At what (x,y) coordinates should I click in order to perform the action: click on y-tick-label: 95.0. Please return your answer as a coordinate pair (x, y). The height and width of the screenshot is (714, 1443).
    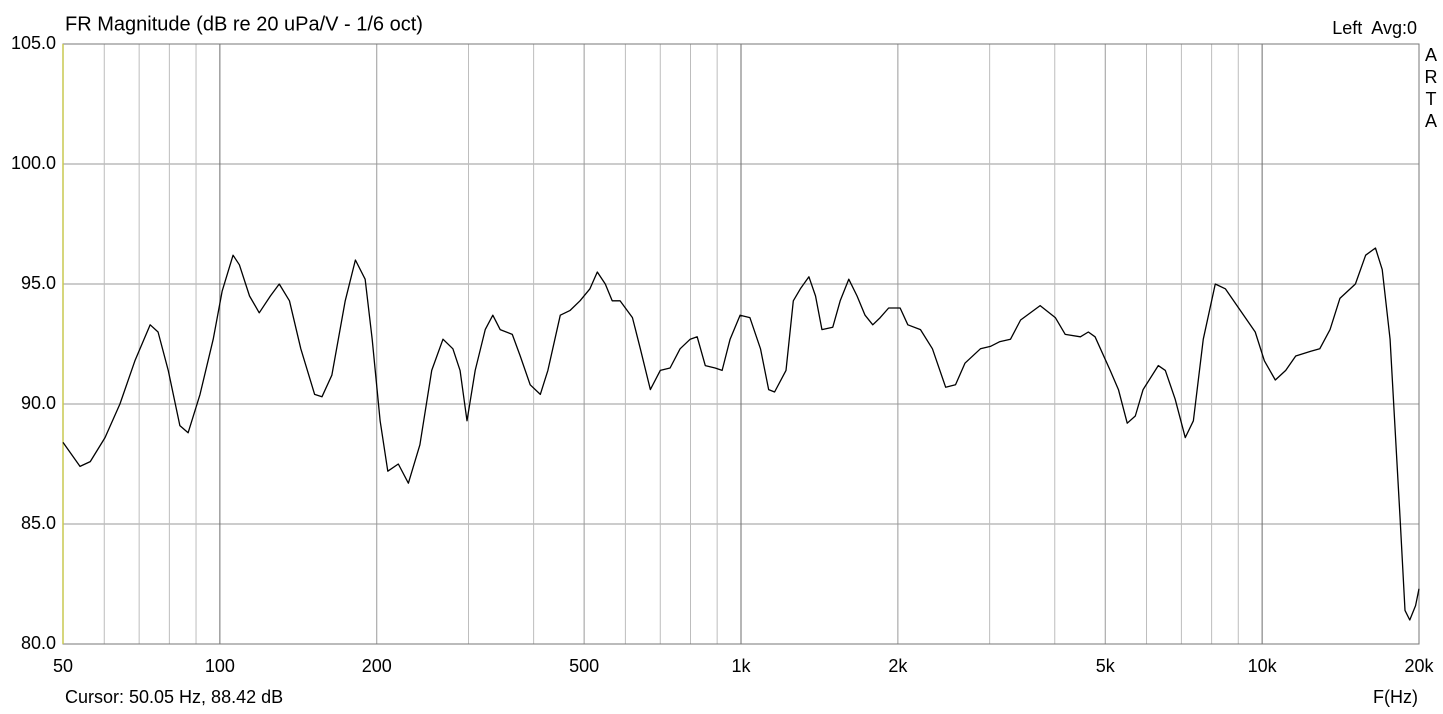
    Looking at the image, I should click on (38, 283).